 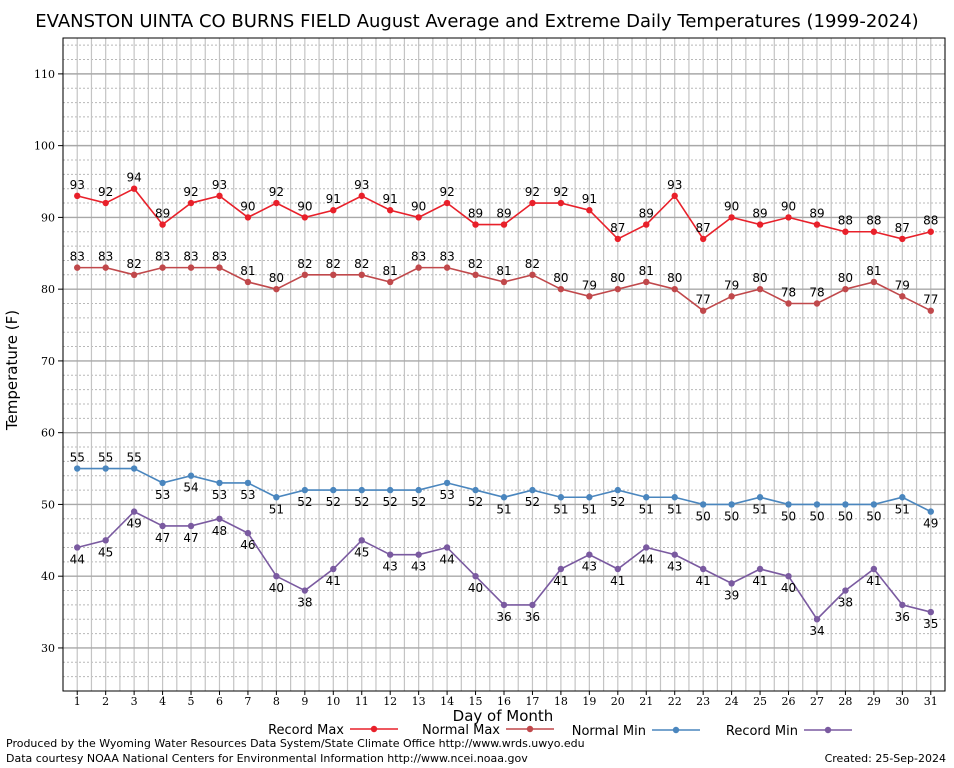 I want to click on x-tick-label: 8, so click(x=276, y=701).